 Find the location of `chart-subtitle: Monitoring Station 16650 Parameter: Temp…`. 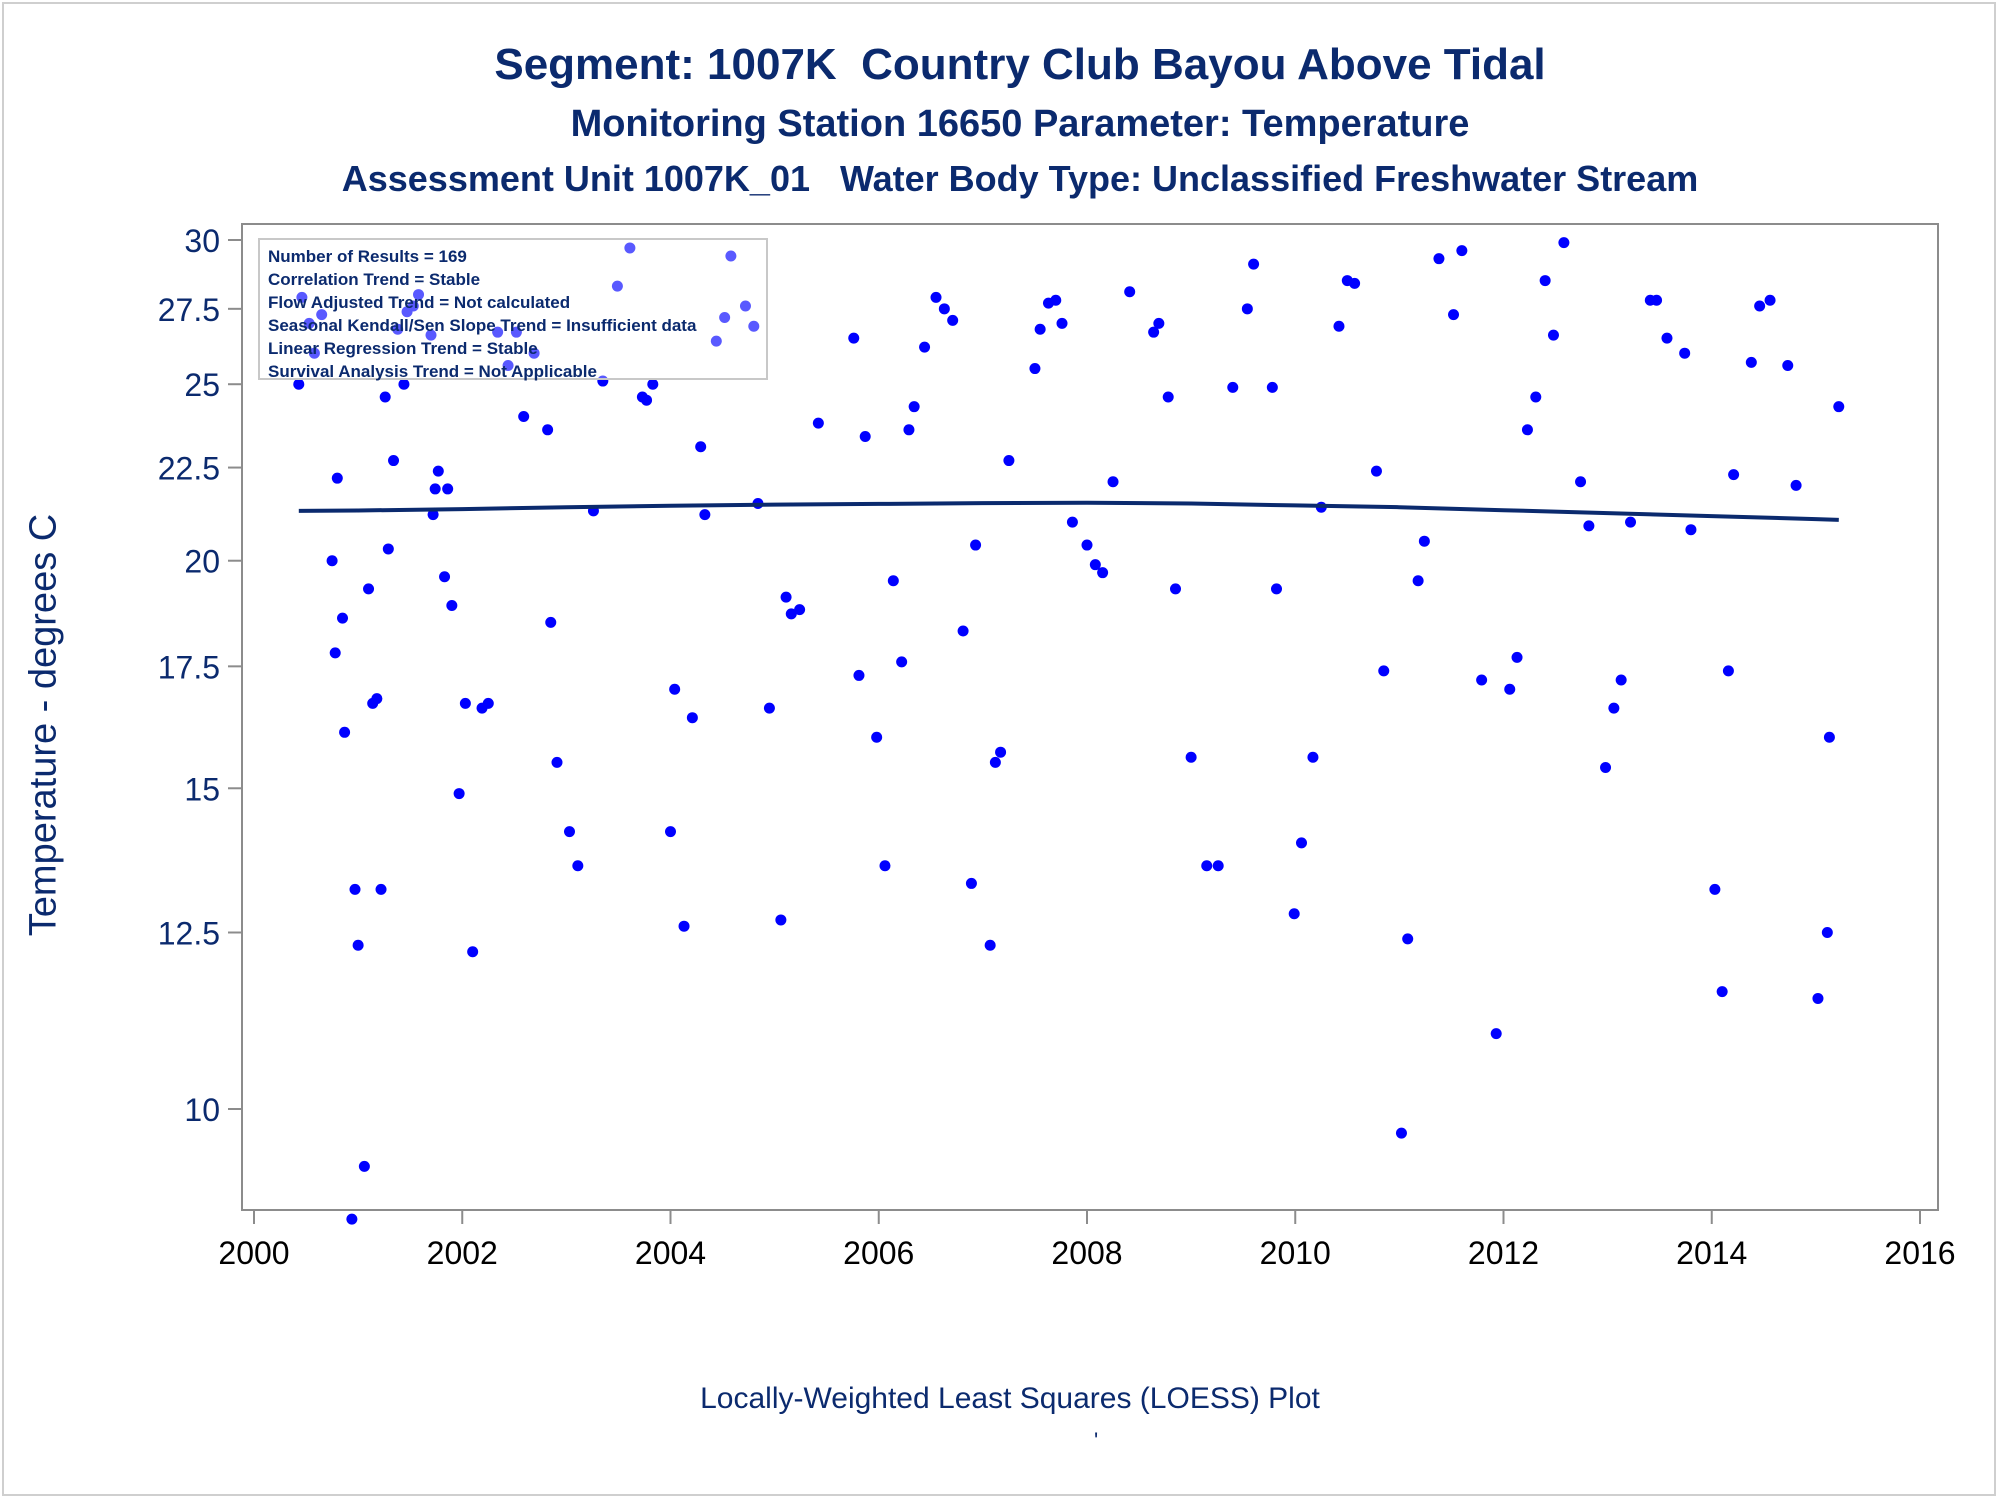

chart-subtitle: Monitoring Station 16650 Parameter: Temp… is located at coordinates (1020, 124).